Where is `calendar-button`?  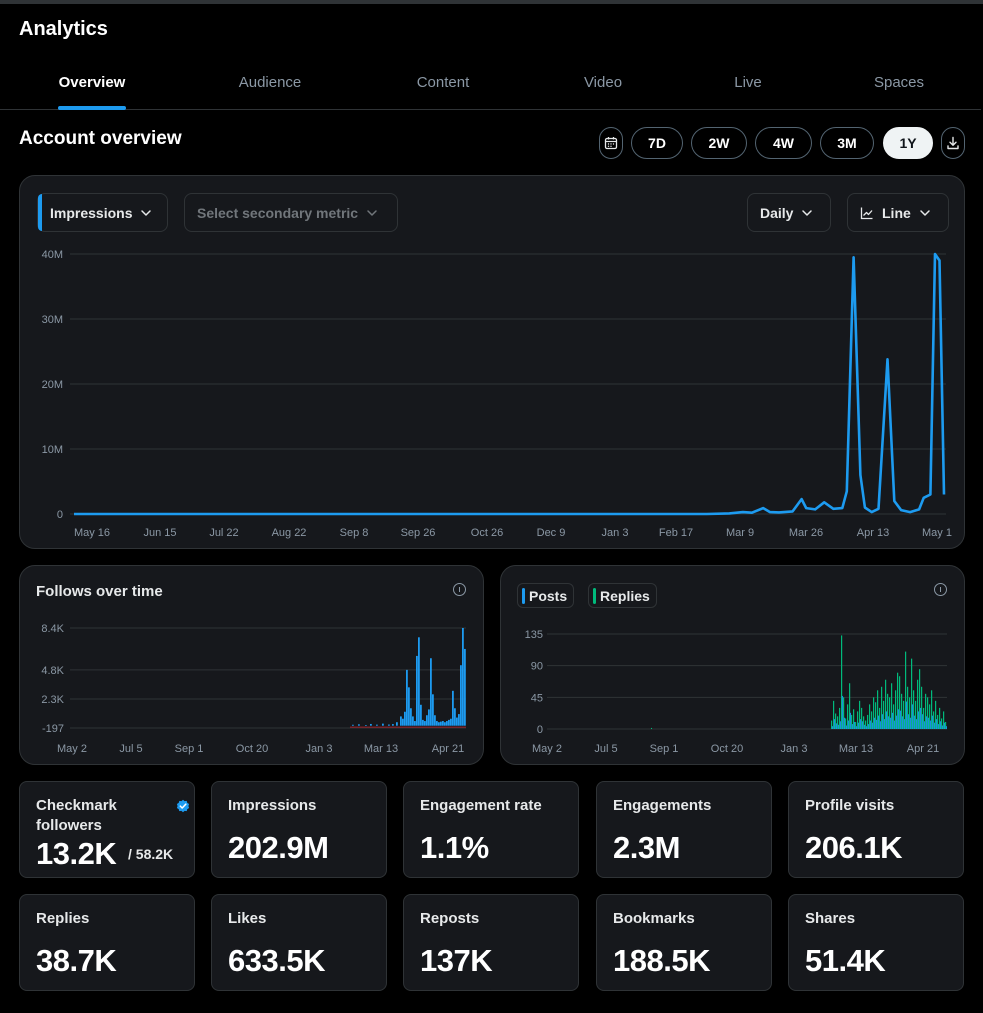
calendar-button is located at coordinates (611, 143).